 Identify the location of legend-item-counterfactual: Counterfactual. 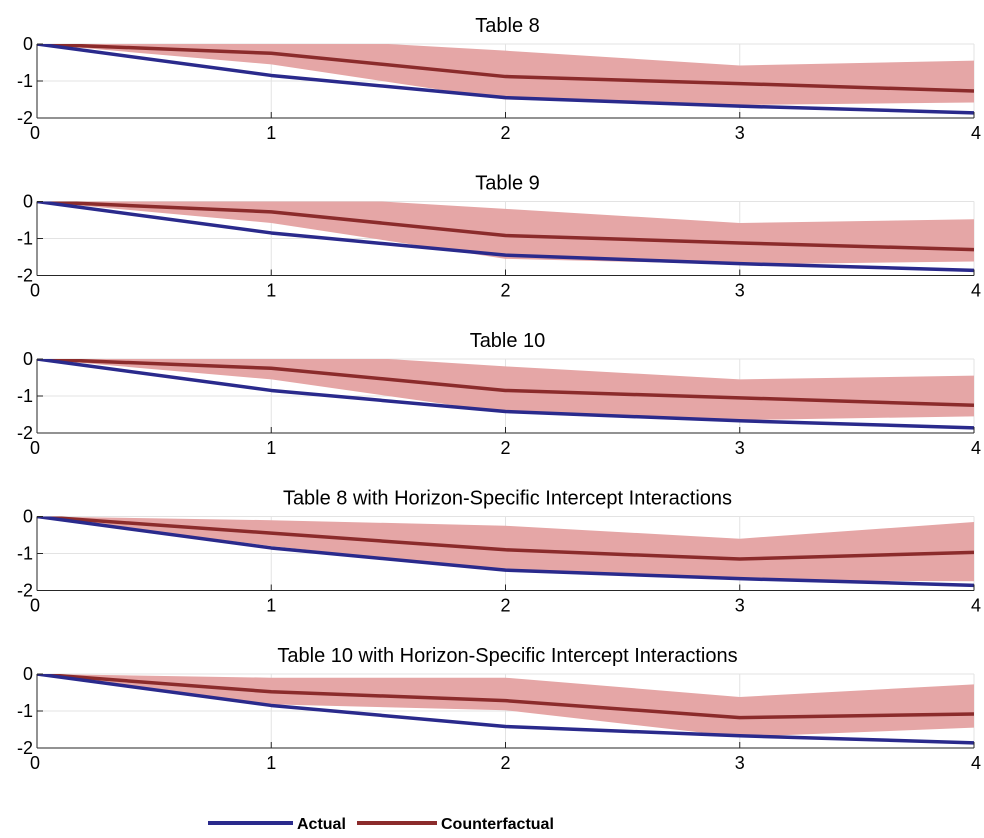
(455, 824).